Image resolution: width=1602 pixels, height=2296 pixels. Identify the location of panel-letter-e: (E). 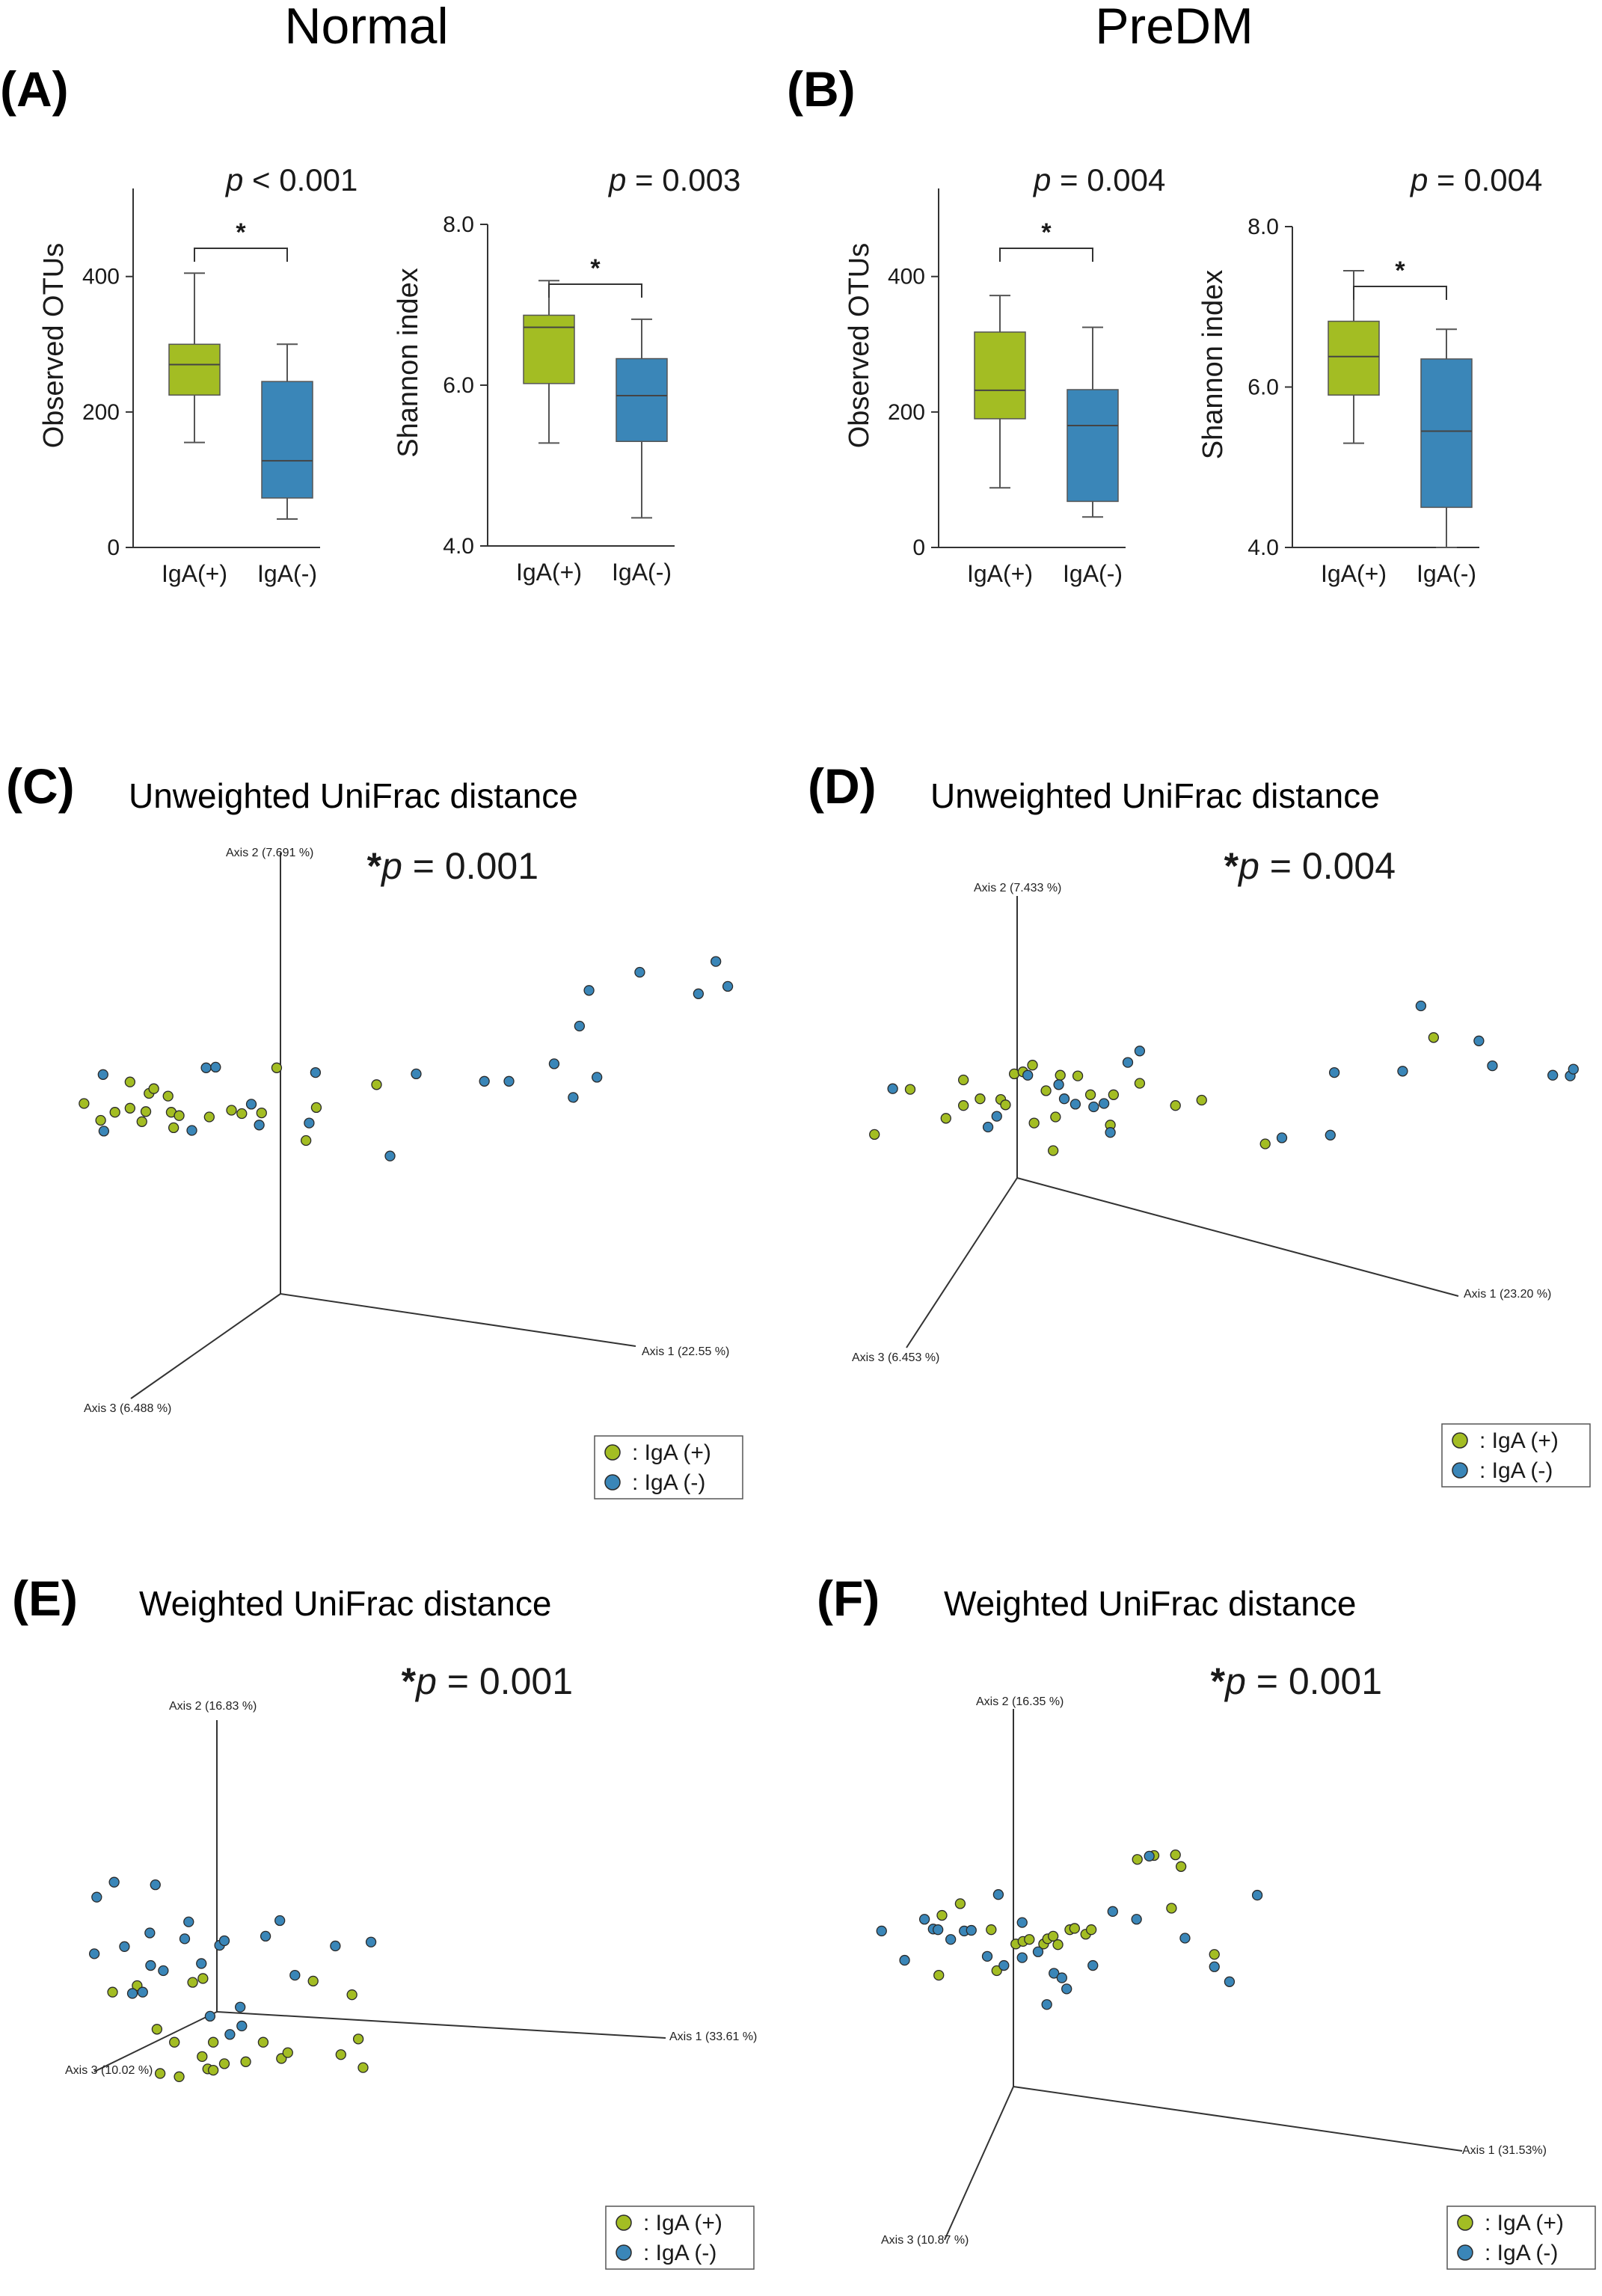
(45, 1598).